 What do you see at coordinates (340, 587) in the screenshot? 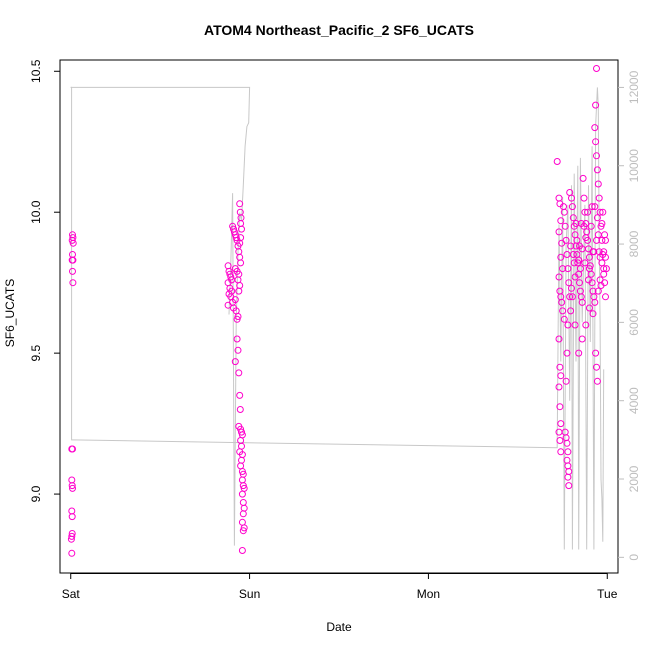
I see `x-axis: Sat Sun Mon Tue` at bounding box center [340, 587].